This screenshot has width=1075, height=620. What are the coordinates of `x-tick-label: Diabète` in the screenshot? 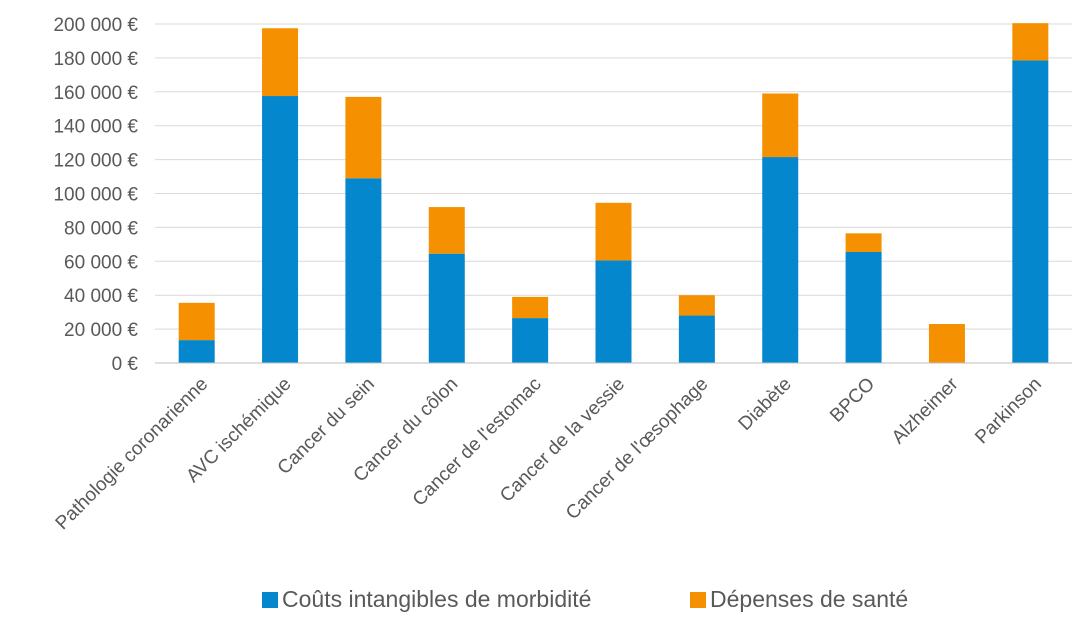 It's located at (765, 404).